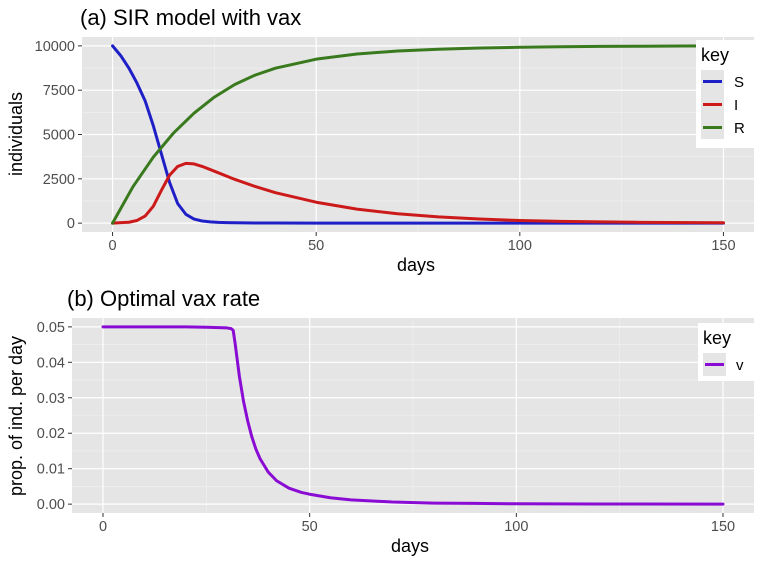  Describe the element at coordinates (51, 470) in the screenshot. I see `y-tick-label: 0.01` at that location.